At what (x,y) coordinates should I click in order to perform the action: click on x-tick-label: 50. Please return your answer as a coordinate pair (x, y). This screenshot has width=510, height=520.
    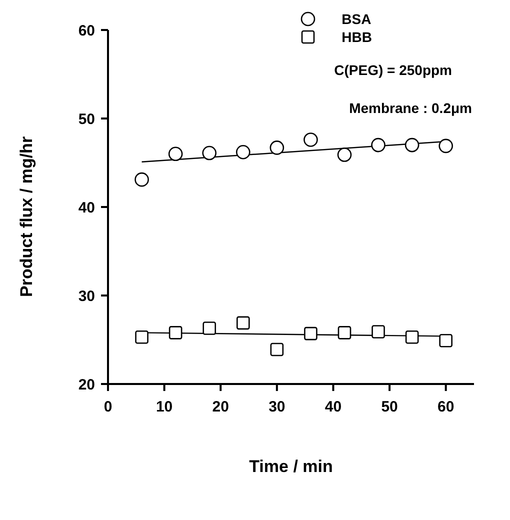
    Looking at the image, I should click on (389, 407).